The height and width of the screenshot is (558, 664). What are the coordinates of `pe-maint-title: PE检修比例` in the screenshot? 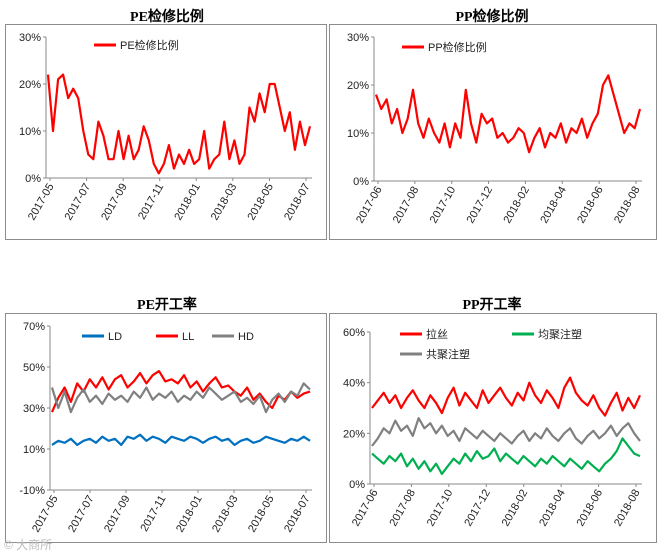 It's located at (167, 17).